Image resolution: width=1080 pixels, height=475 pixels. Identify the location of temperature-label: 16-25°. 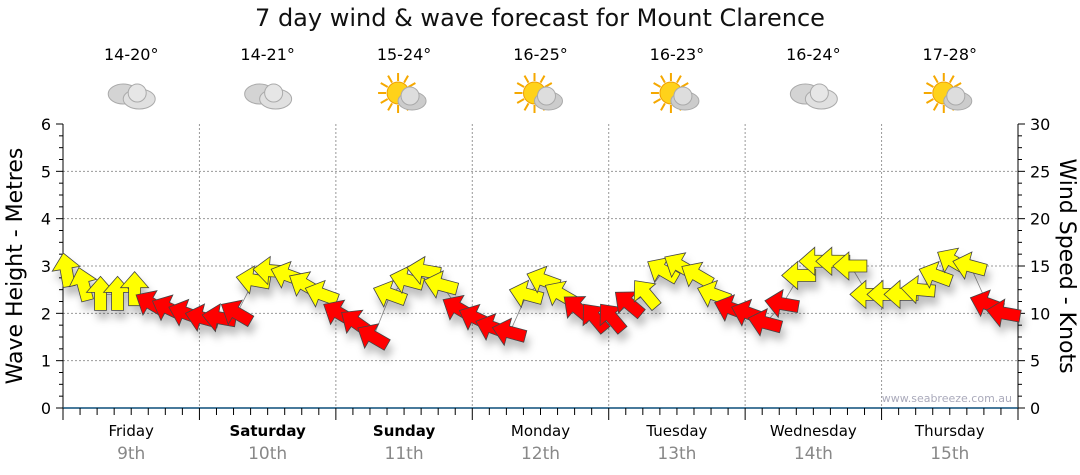
(540, 54).